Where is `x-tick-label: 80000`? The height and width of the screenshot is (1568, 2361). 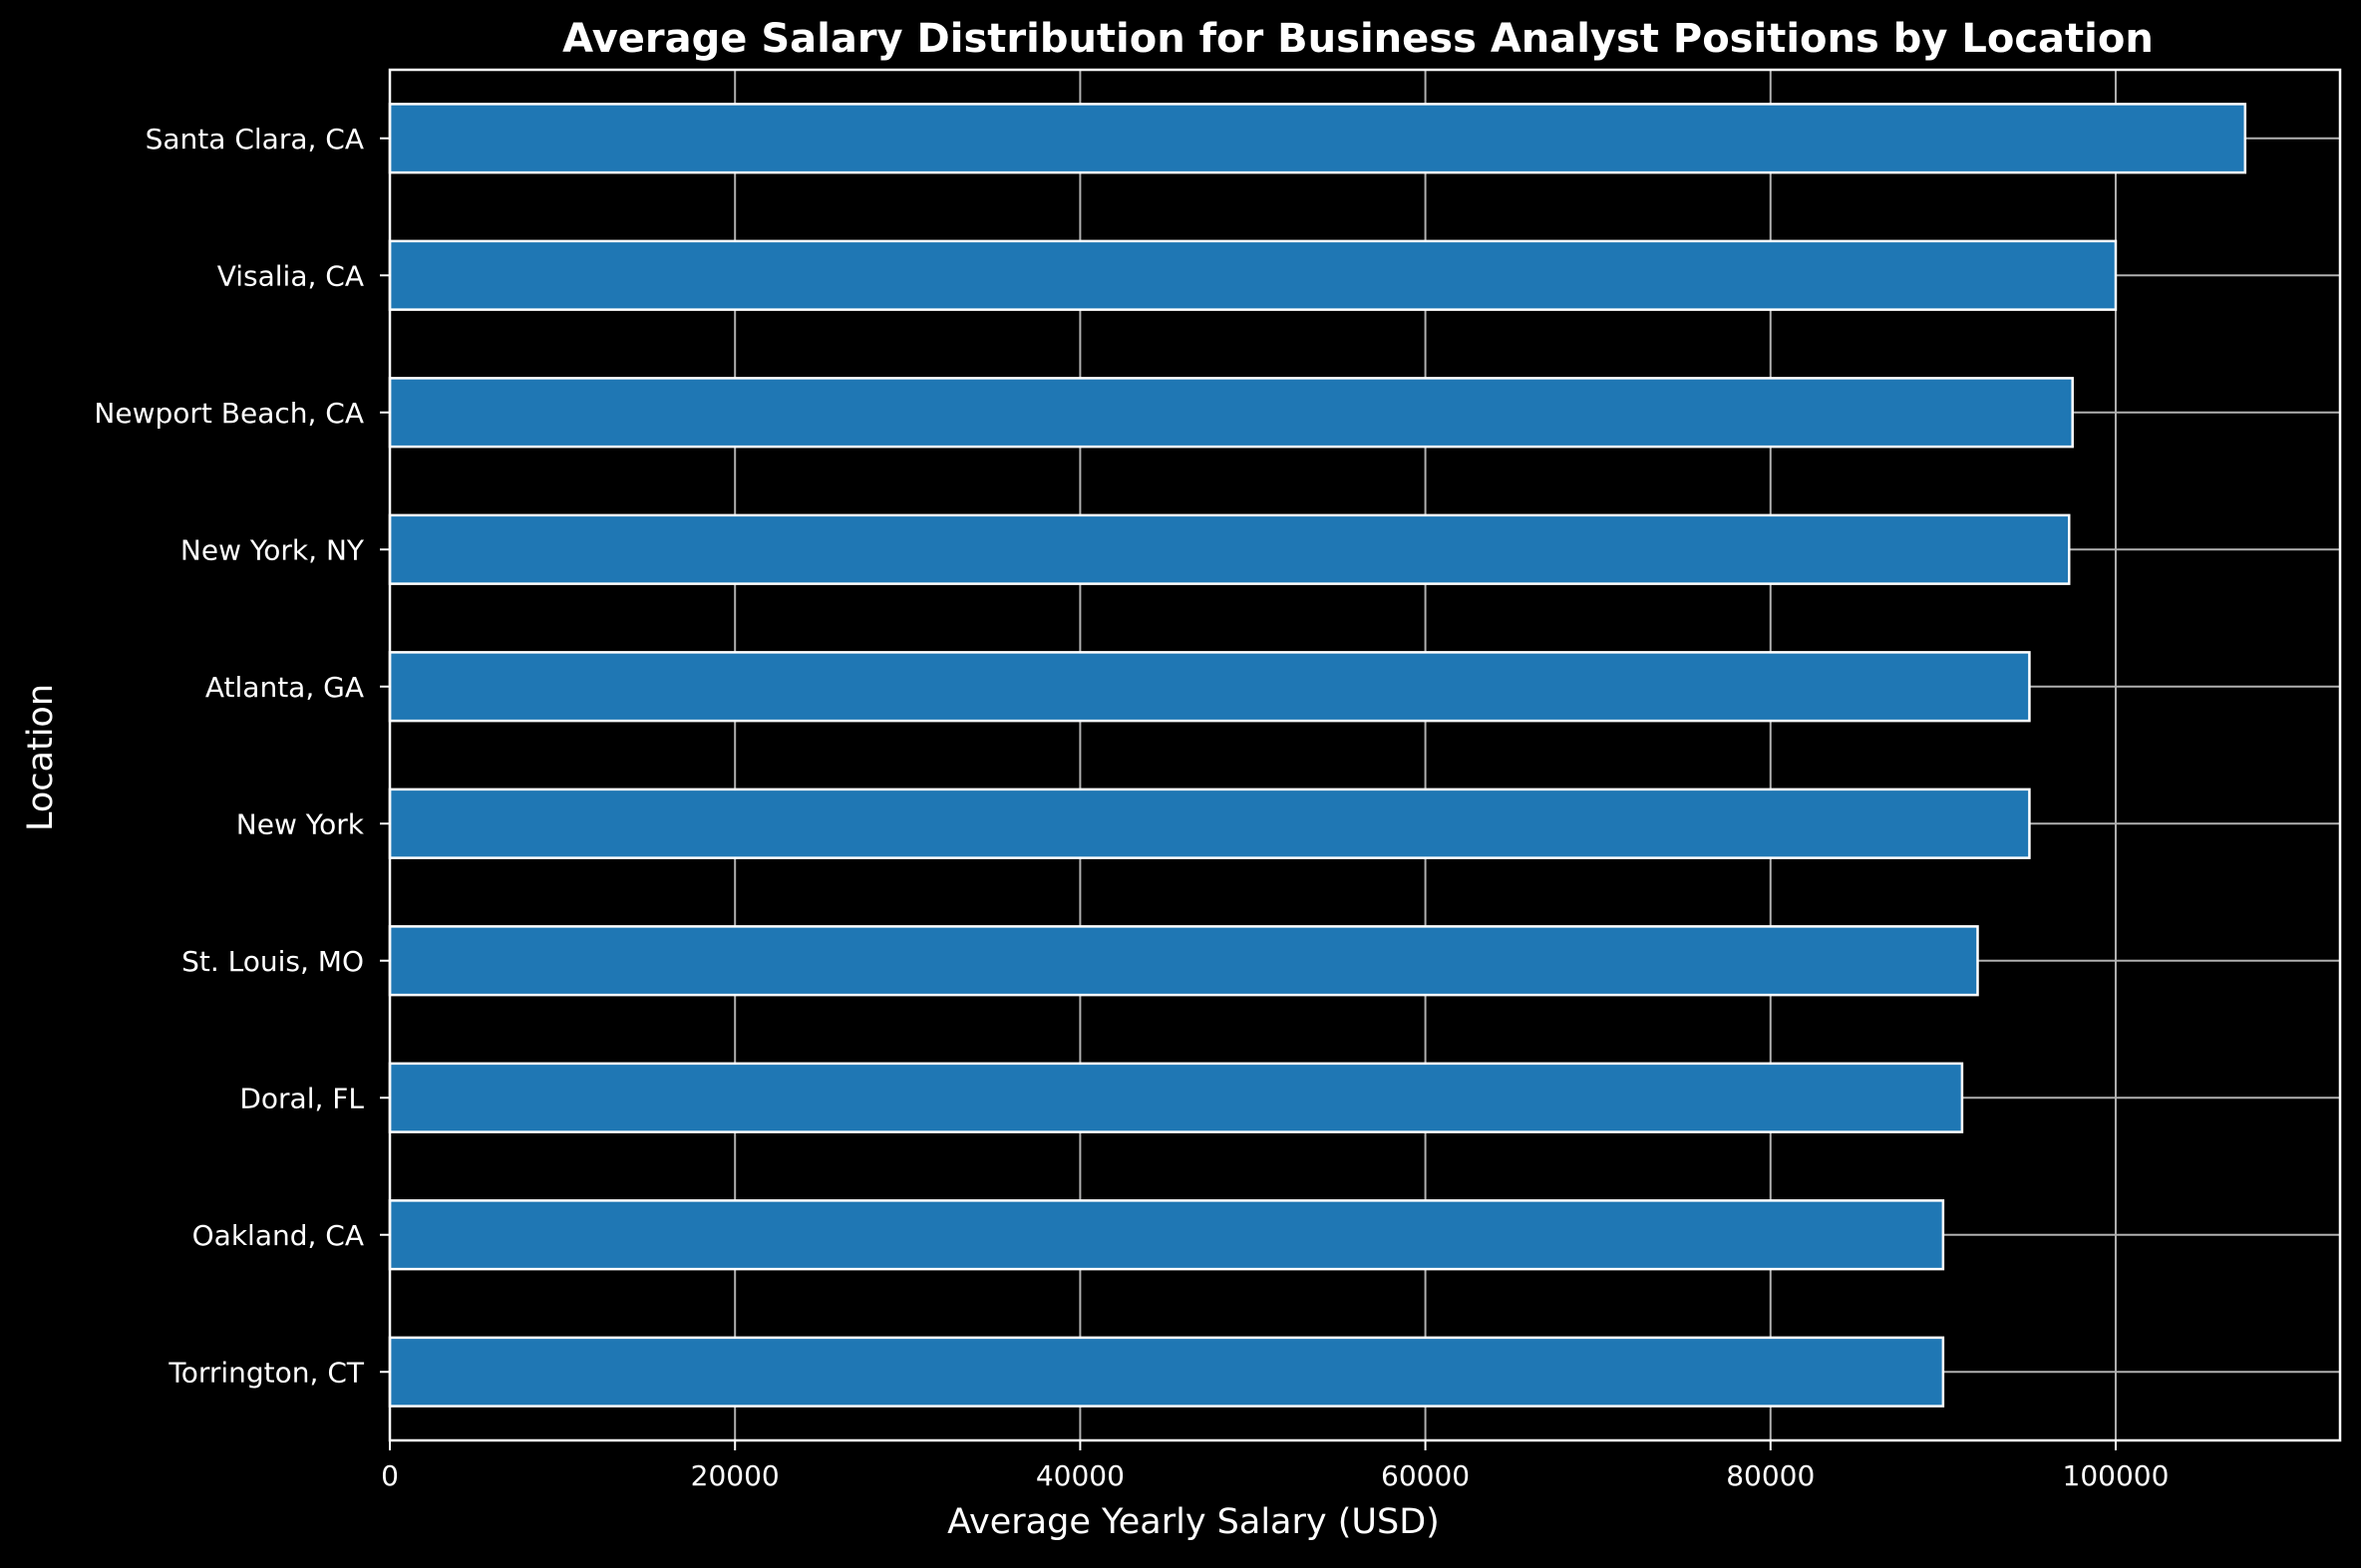 x-tick-label: 80000 is located at coordinates (1771, 1475).